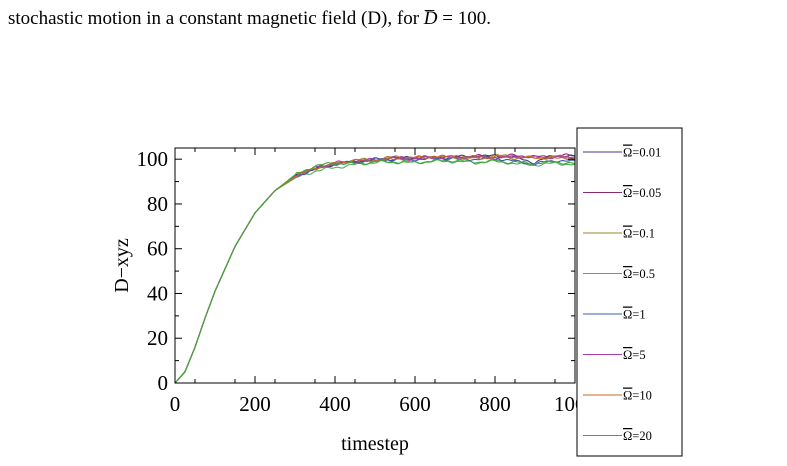  What do you see at coordinates (642, 193) in the screenshot?
I see `legend-entry-label: Ω=0.05` at bounding box center [642, 193].